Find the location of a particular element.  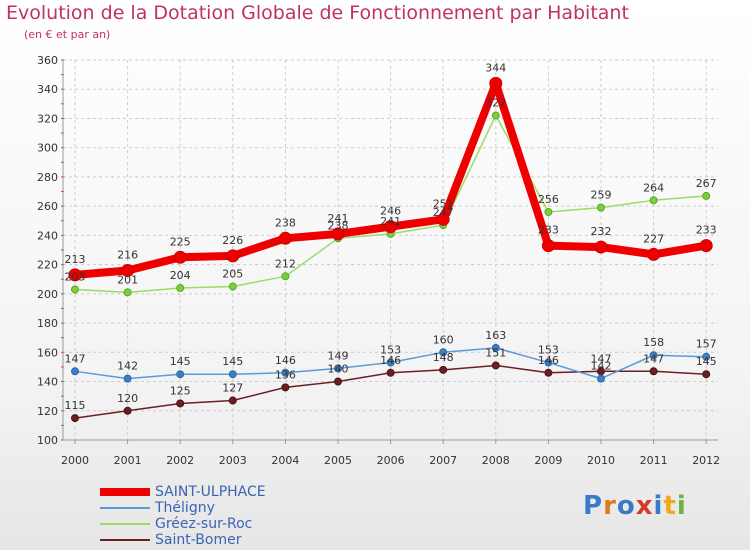

x-tick-label: 2010 is located at coordinates (601, 460).